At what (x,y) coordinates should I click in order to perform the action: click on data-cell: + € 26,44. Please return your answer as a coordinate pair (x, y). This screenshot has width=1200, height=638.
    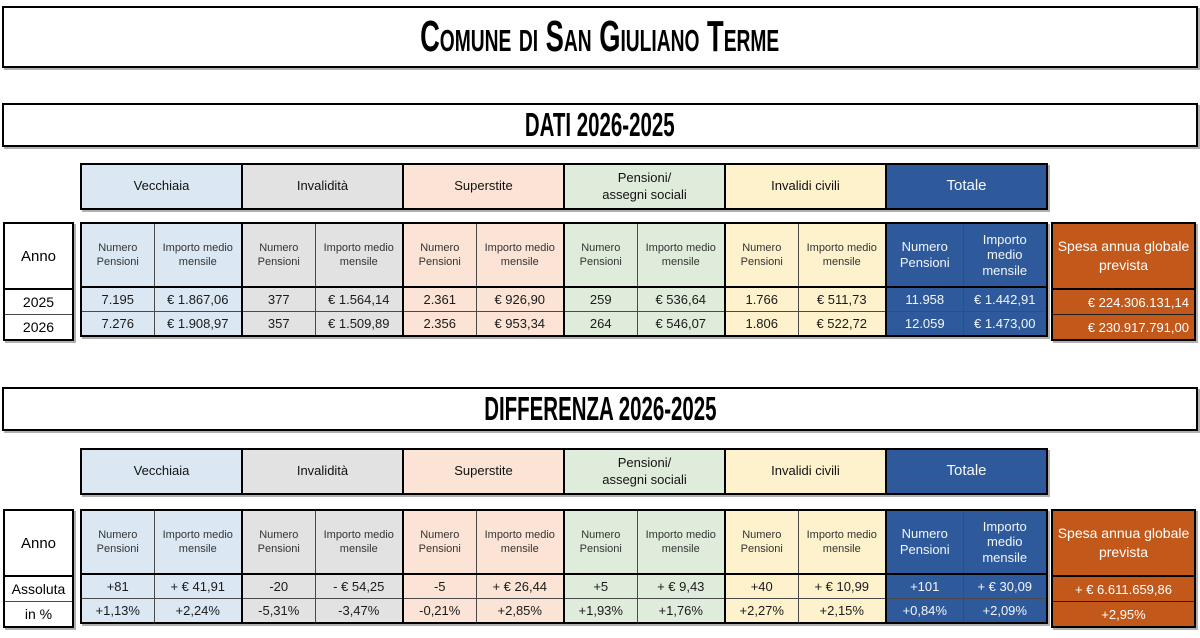
    Looking at the image, I should click on (520, 586).